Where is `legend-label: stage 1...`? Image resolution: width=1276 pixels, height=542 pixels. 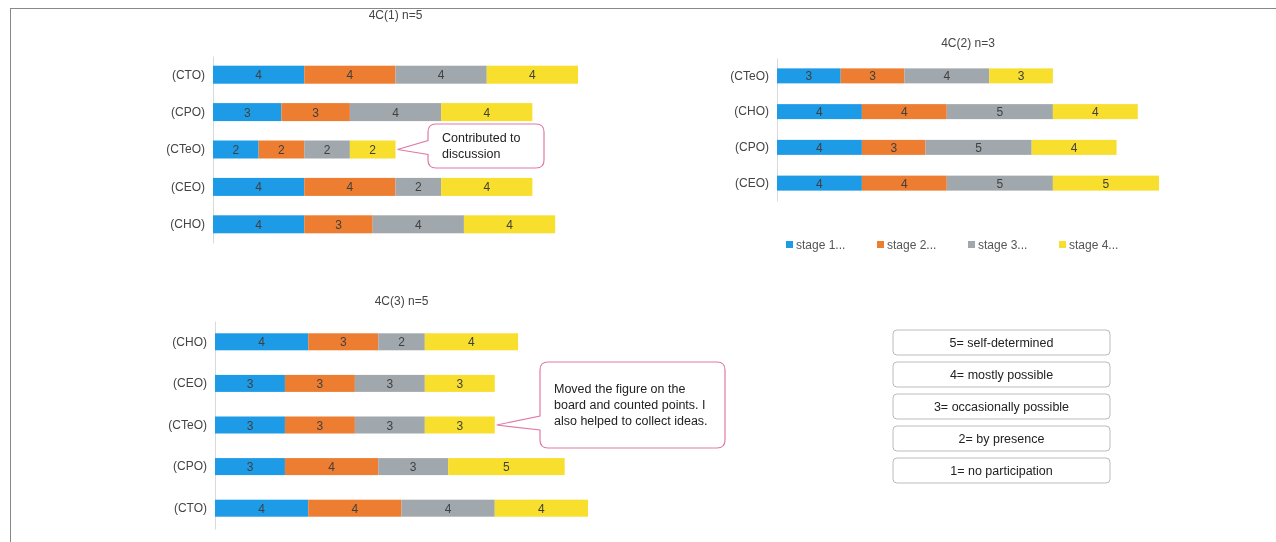 legend-label: stage 1... is located at coordinates (821, 244).